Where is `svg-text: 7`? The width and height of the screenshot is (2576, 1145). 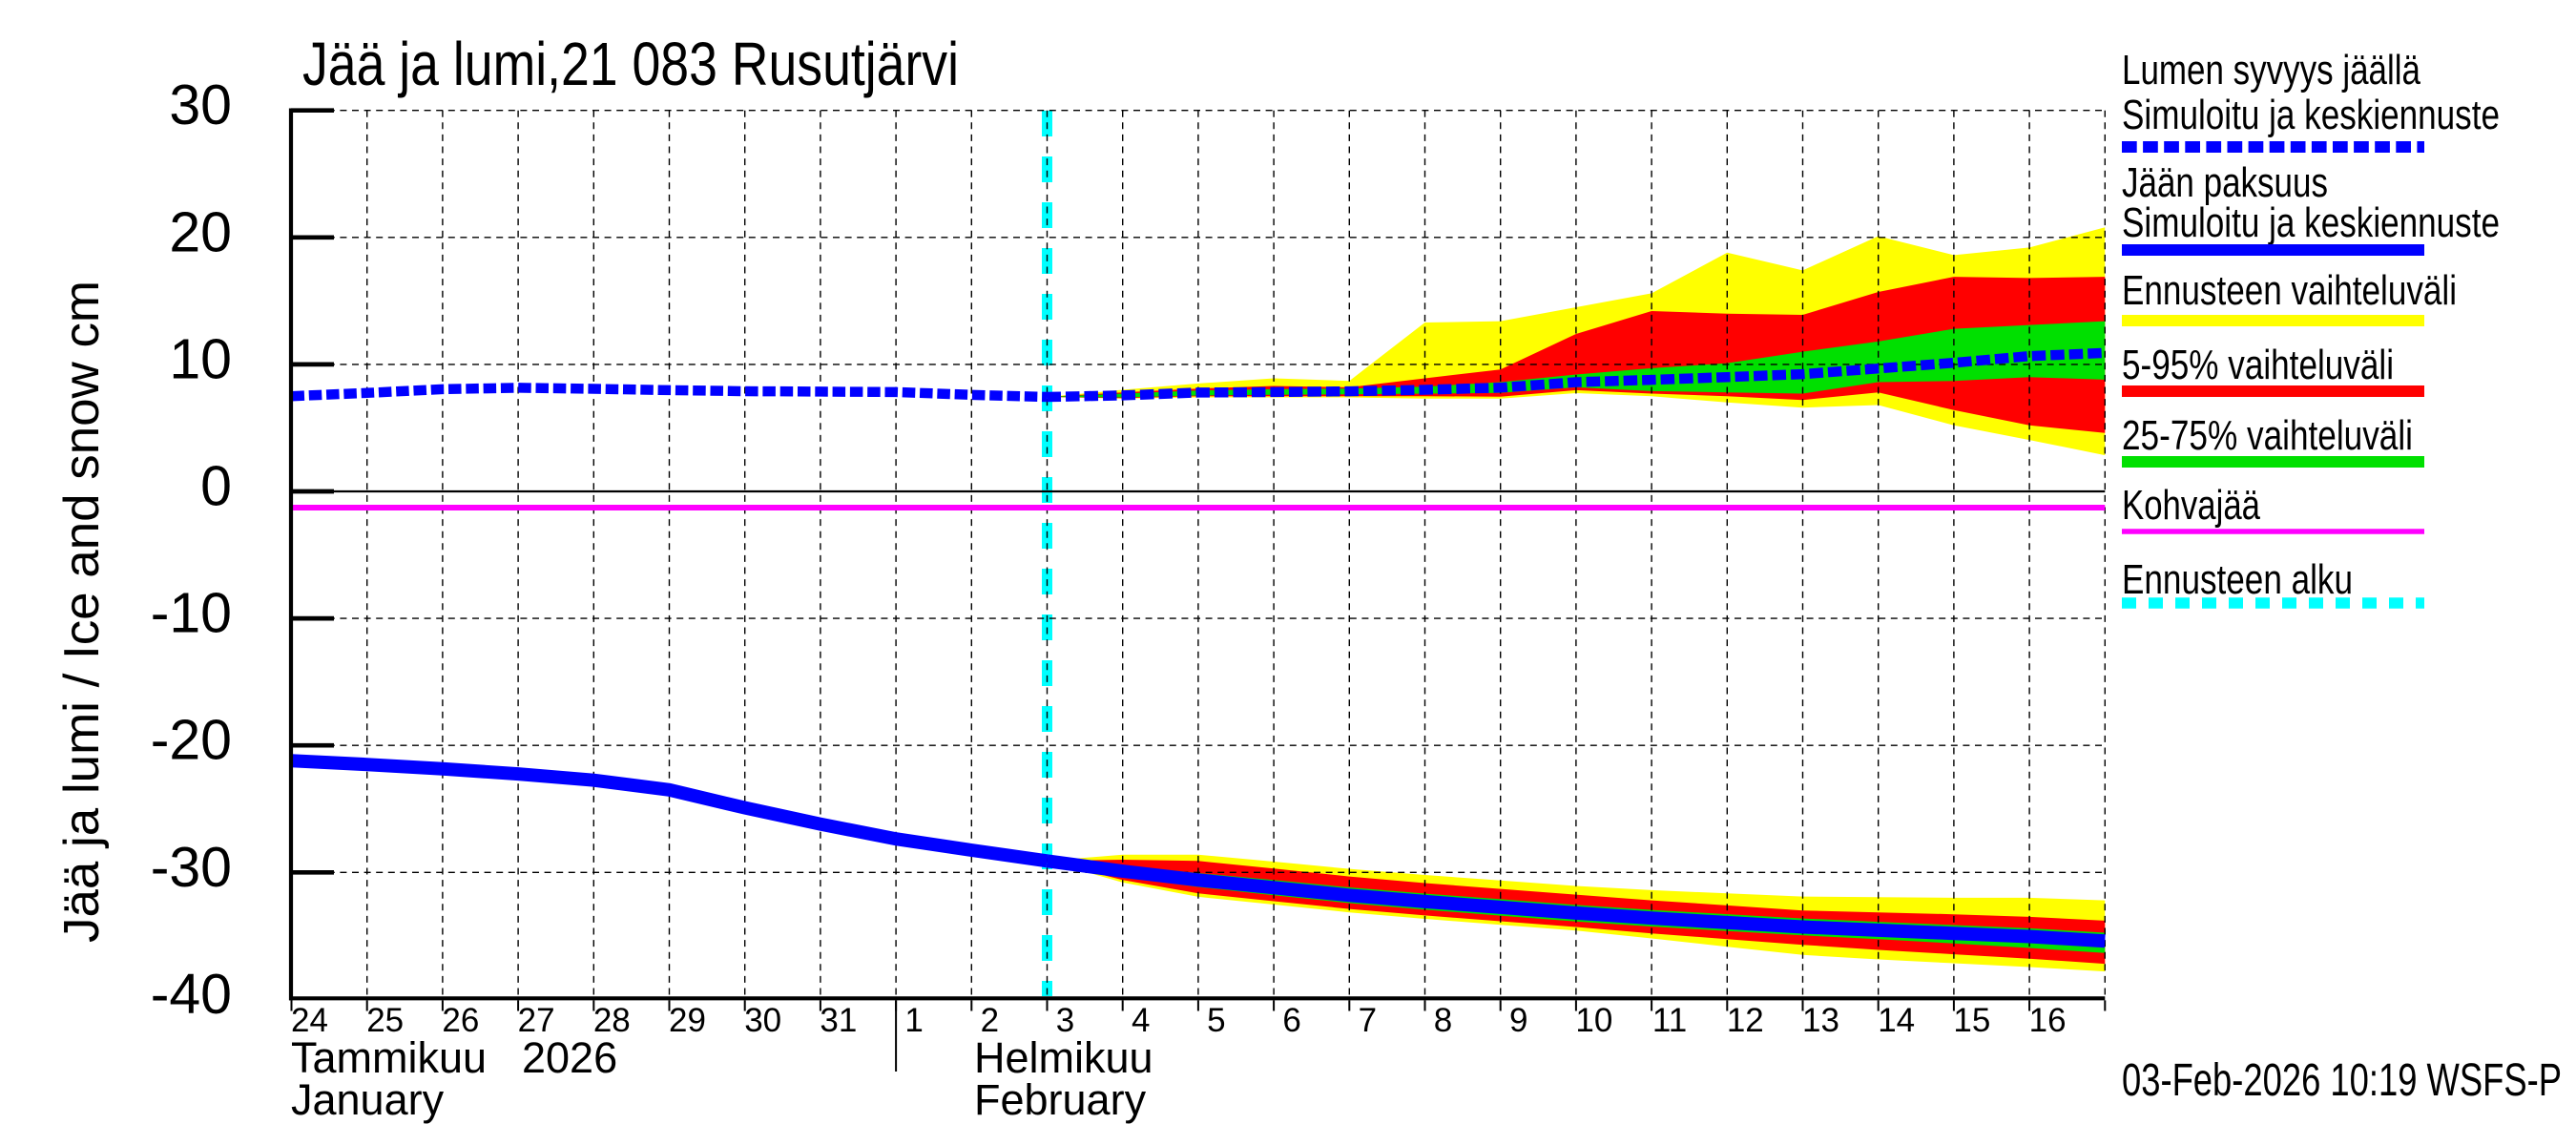 svg-text: 7 is located at coordinates (1368, 1021).